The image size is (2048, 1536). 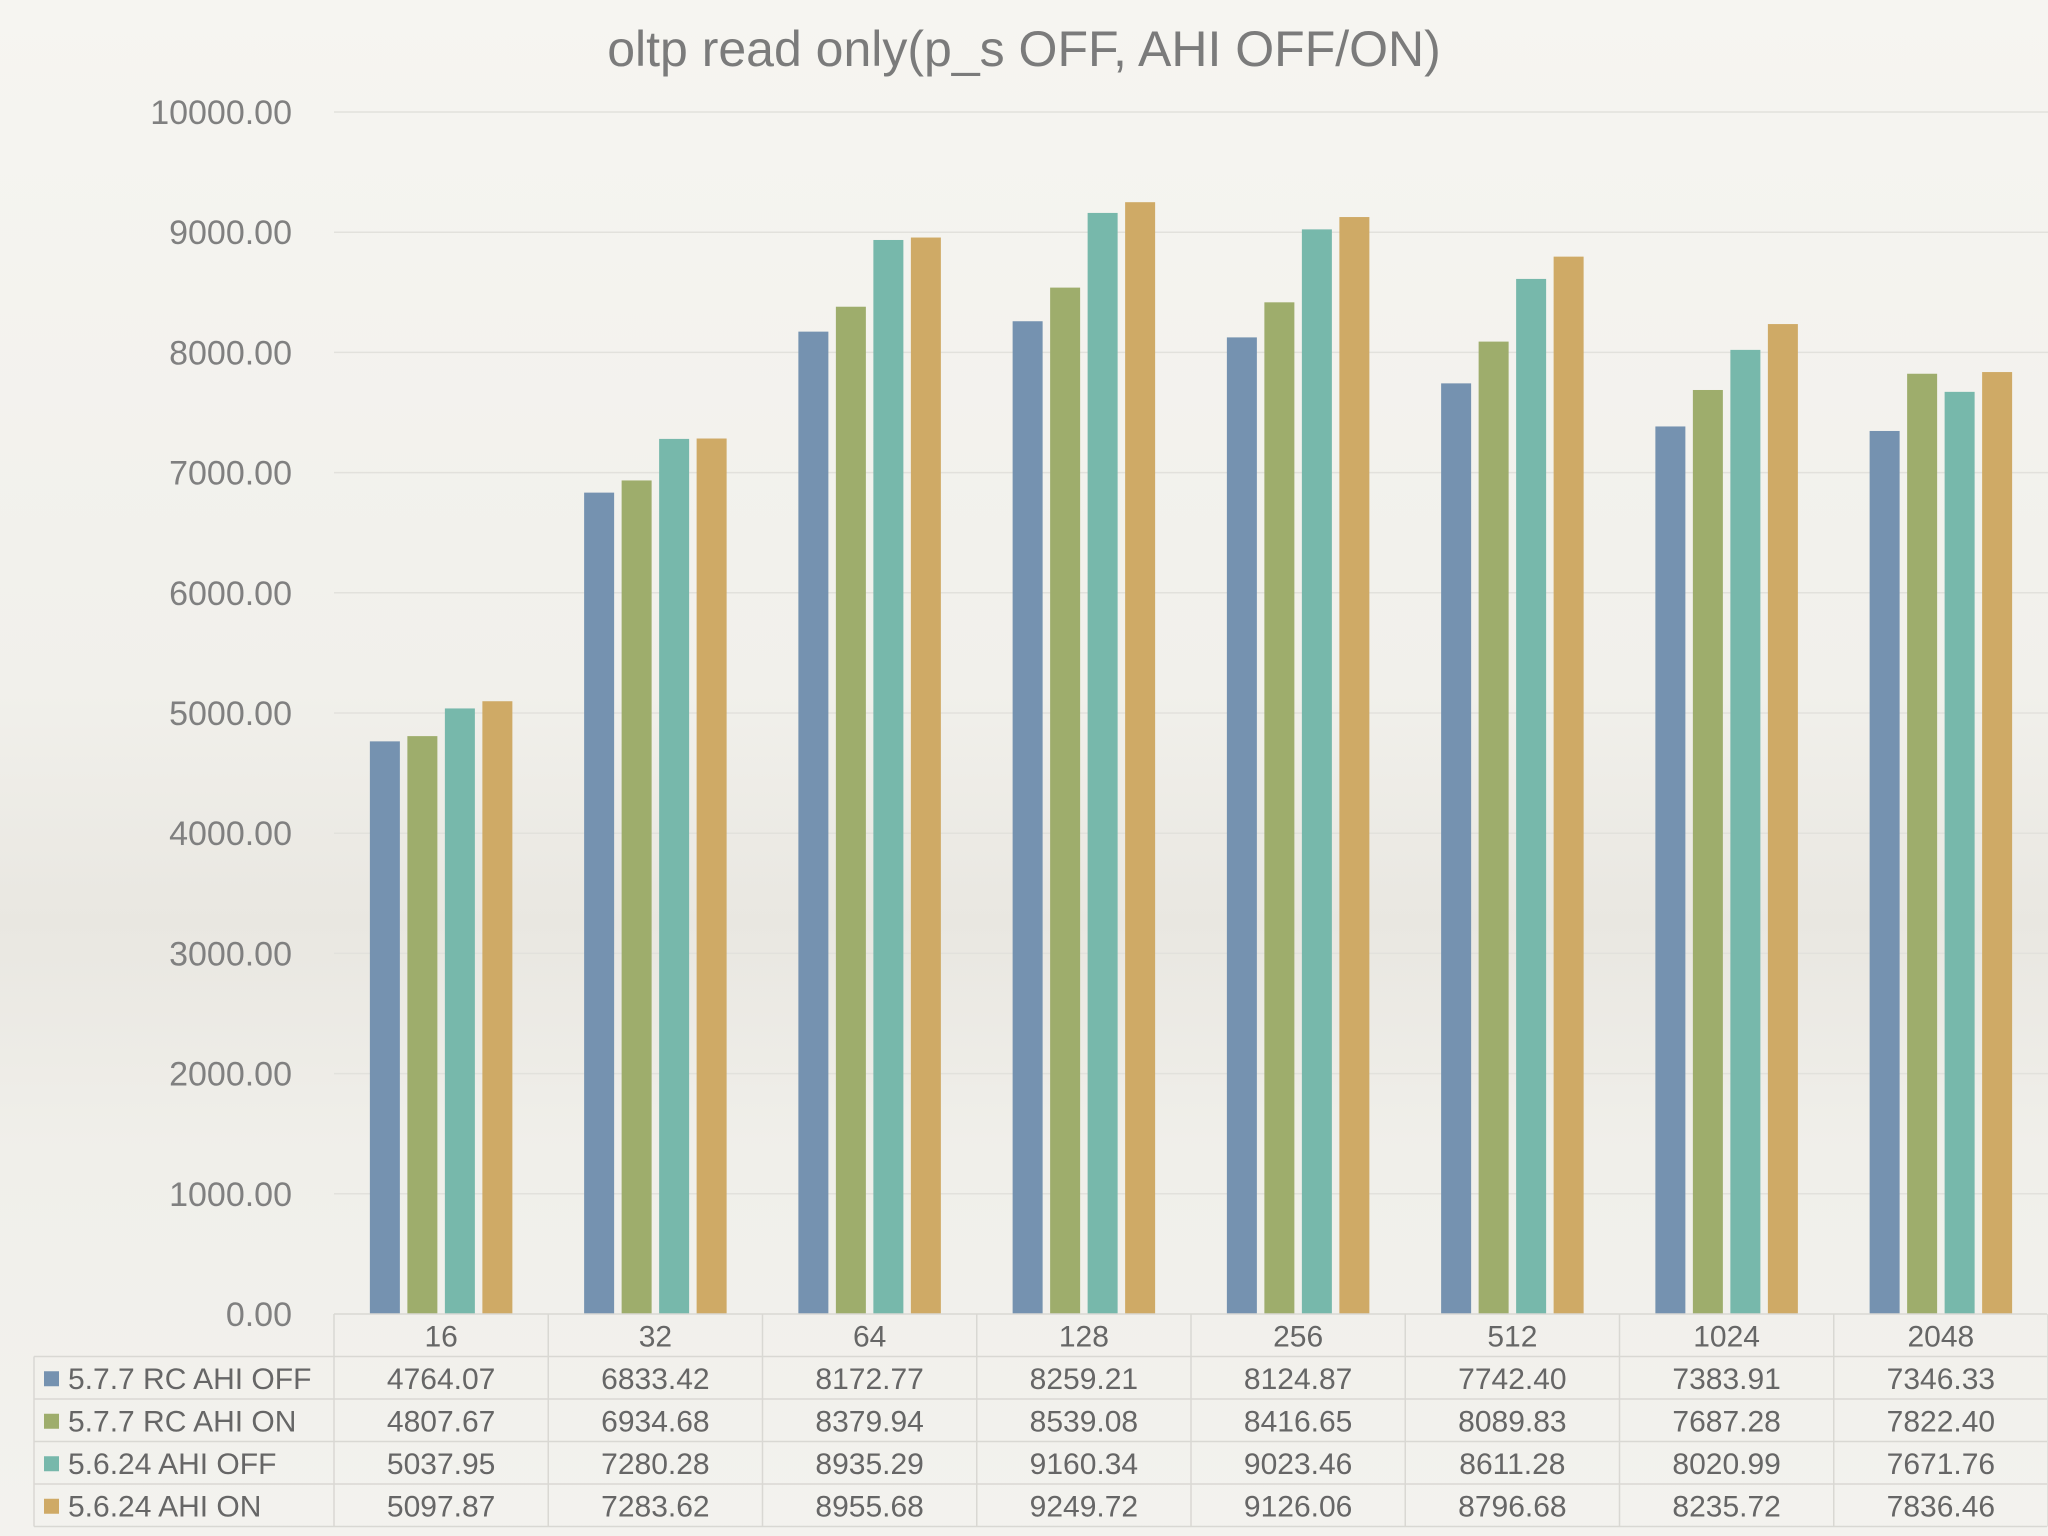 I want to click on data-label: 6833.42, so click(x=655, y=1379).